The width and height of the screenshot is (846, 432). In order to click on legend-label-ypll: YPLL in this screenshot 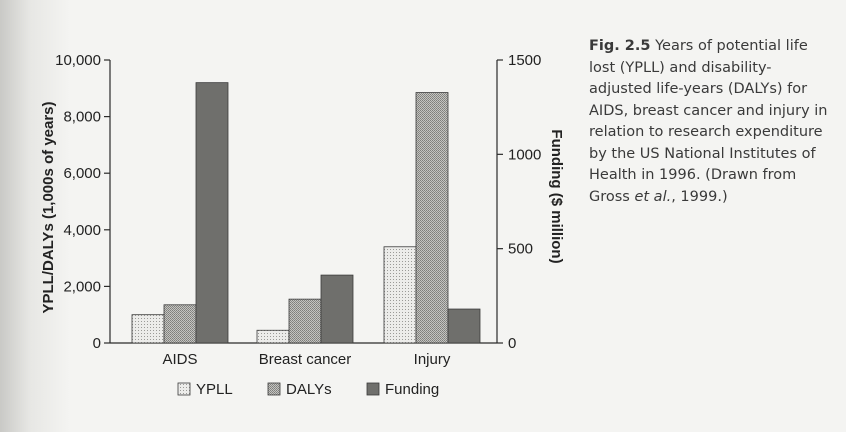, I will do `click(214, 389)`.